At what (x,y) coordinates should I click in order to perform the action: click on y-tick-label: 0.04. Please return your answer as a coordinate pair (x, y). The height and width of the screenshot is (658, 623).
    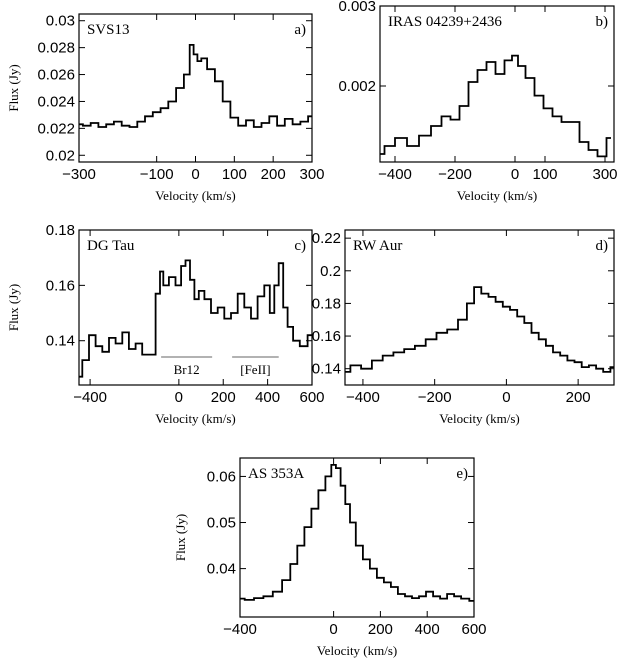
    Looking at the image, I should click on (221, 569).